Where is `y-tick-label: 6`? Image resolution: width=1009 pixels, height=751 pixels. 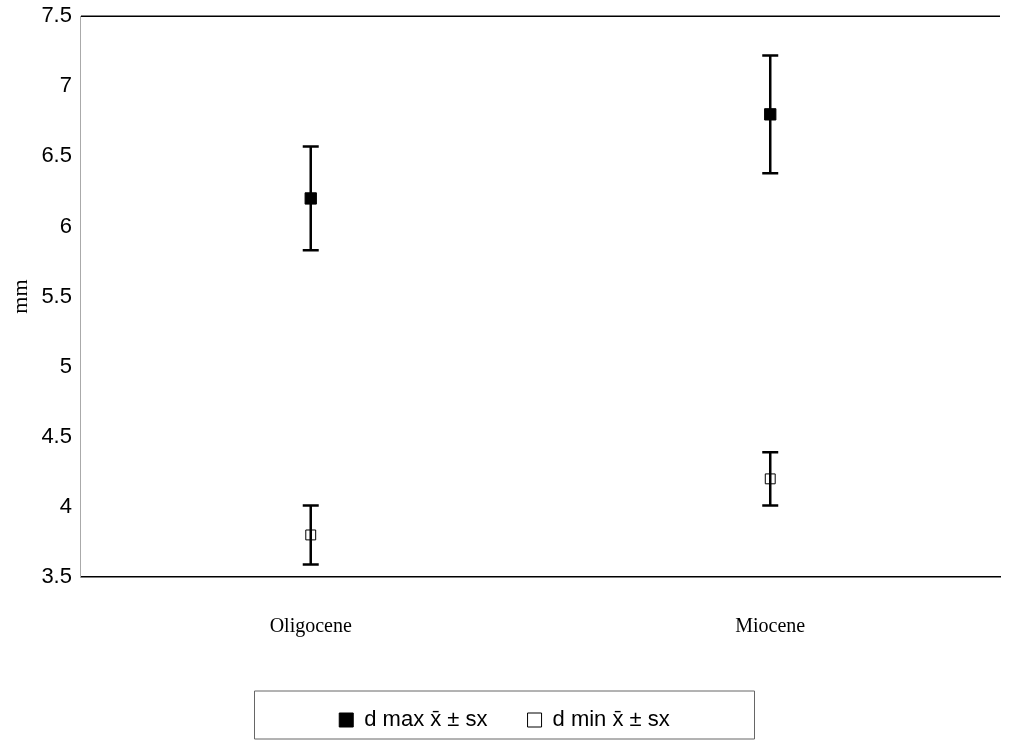
y-tick-label: 6 is located at coordinates (65, 225).